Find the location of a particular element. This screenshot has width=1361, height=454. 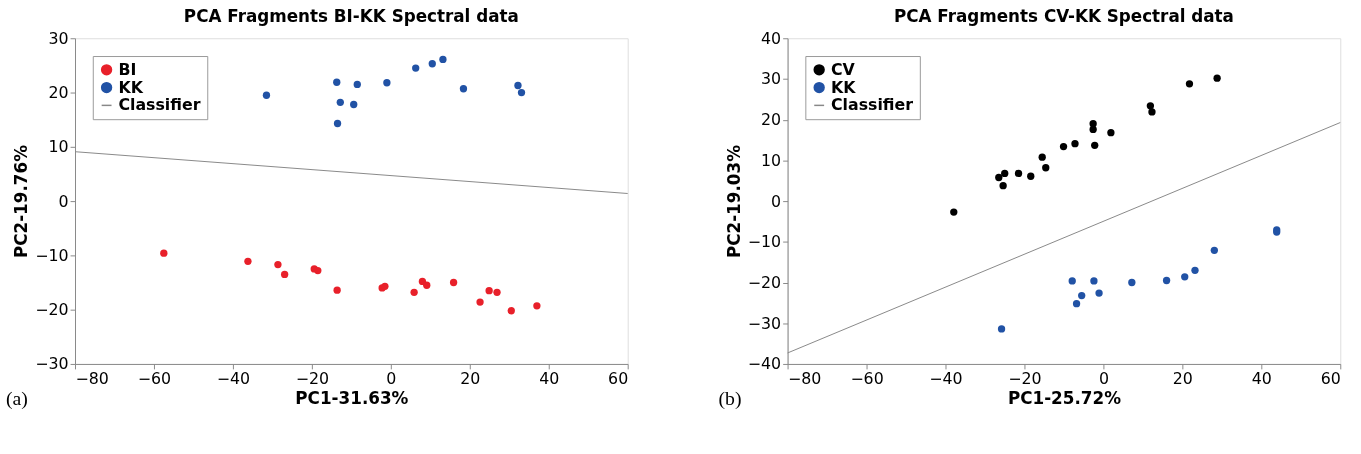

chart-title: PCA Fragments BI-KK Spectral data is located at coordinates (351, 16).